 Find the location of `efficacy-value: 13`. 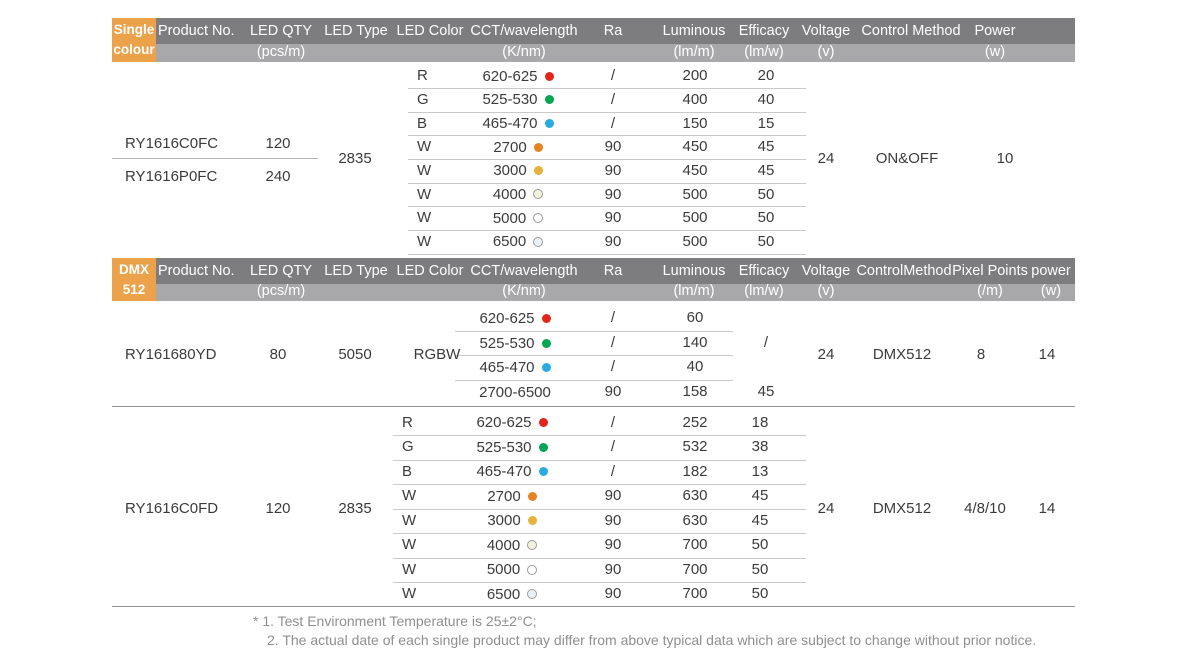

efficacy-value: 13 is located at coordinates (760, 471).